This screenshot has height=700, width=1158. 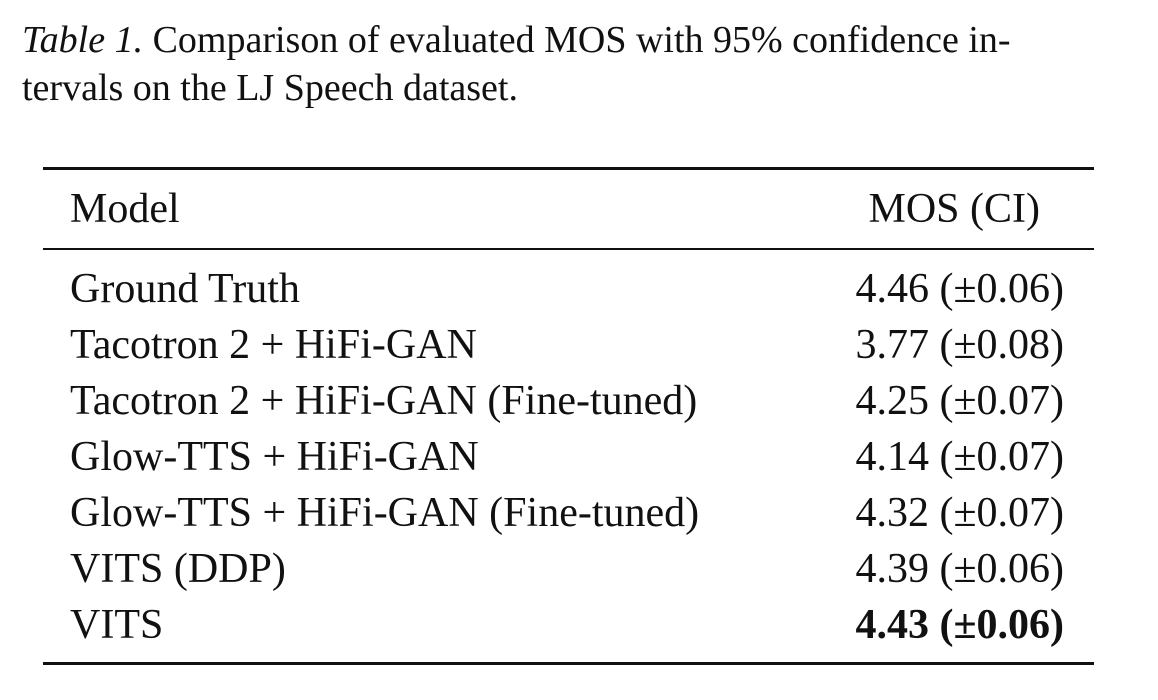 What do you see at coordinates (125, 209) in the screenshot?
I see `column-header-model: Model` at bounding box center [125, 209].